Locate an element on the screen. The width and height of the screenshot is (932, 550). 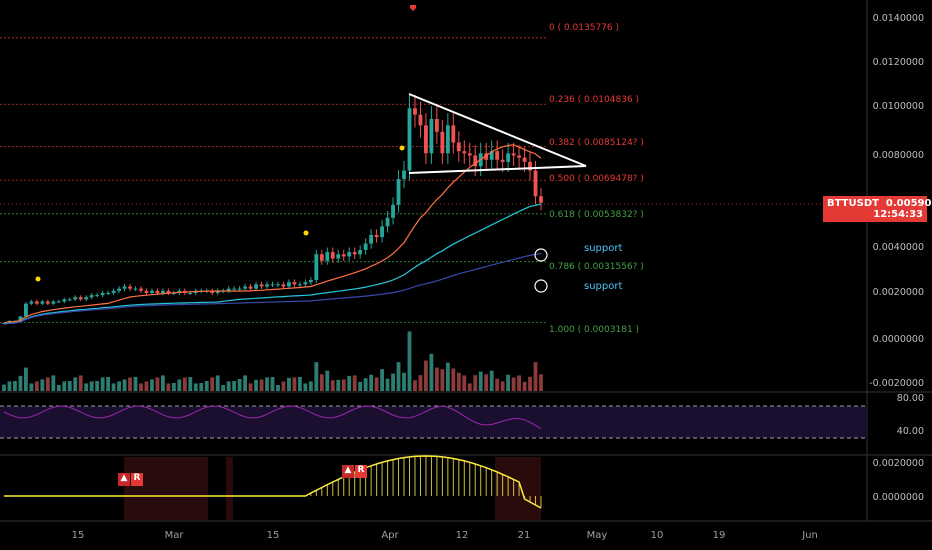
date-label: Apr is located at coordinates (390, 535).